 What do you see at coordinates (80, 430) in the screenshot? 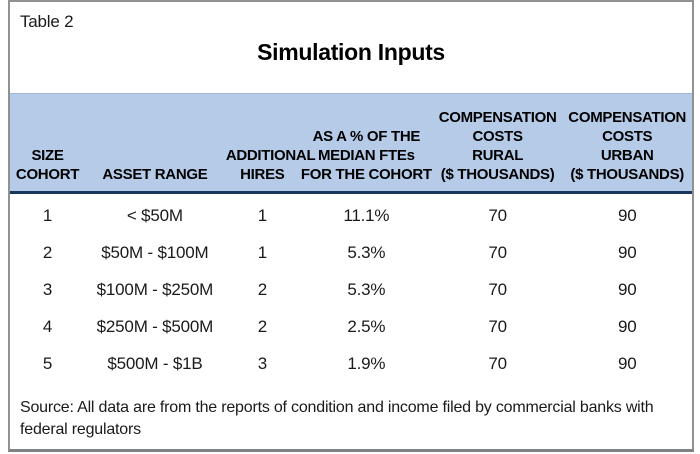
I see `source-line-2: federal regulators` at bounding box center [80, 430].